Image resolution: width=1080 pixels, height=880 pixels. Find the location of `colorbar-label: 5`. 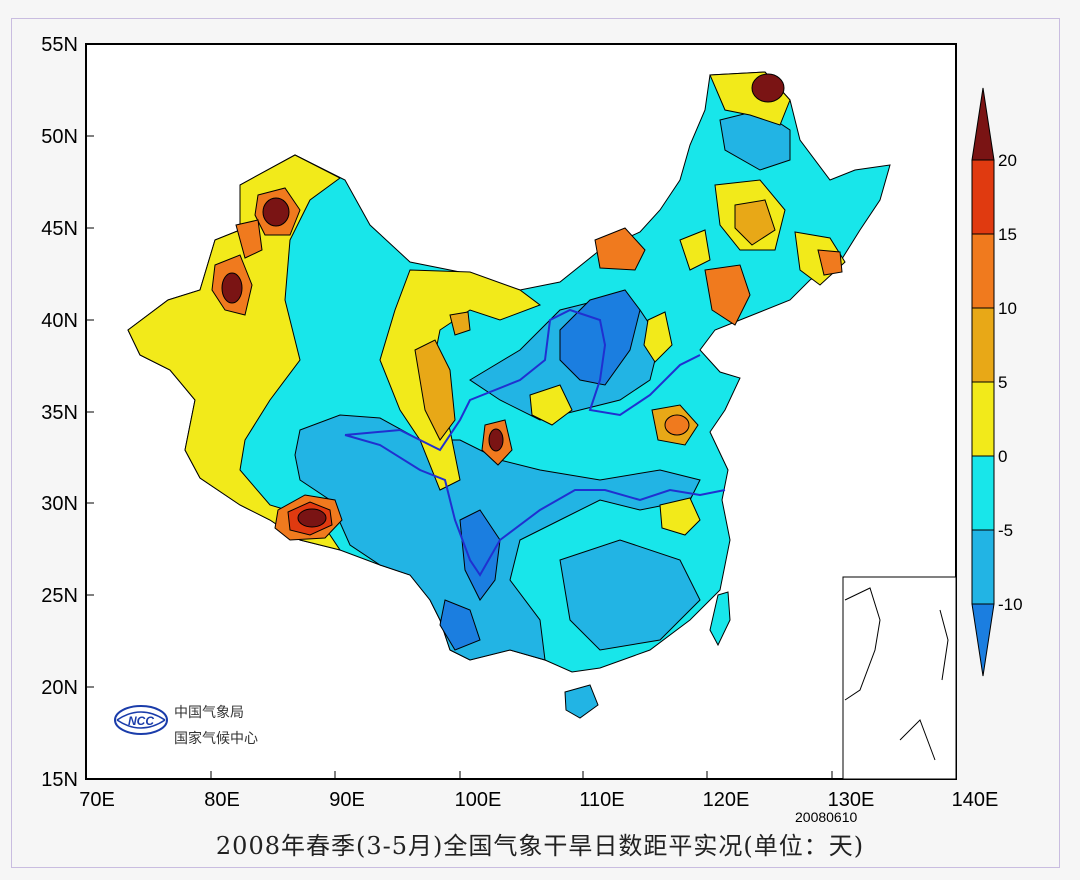

colorbar-label: 5 is located at coordinates (1002, 382).